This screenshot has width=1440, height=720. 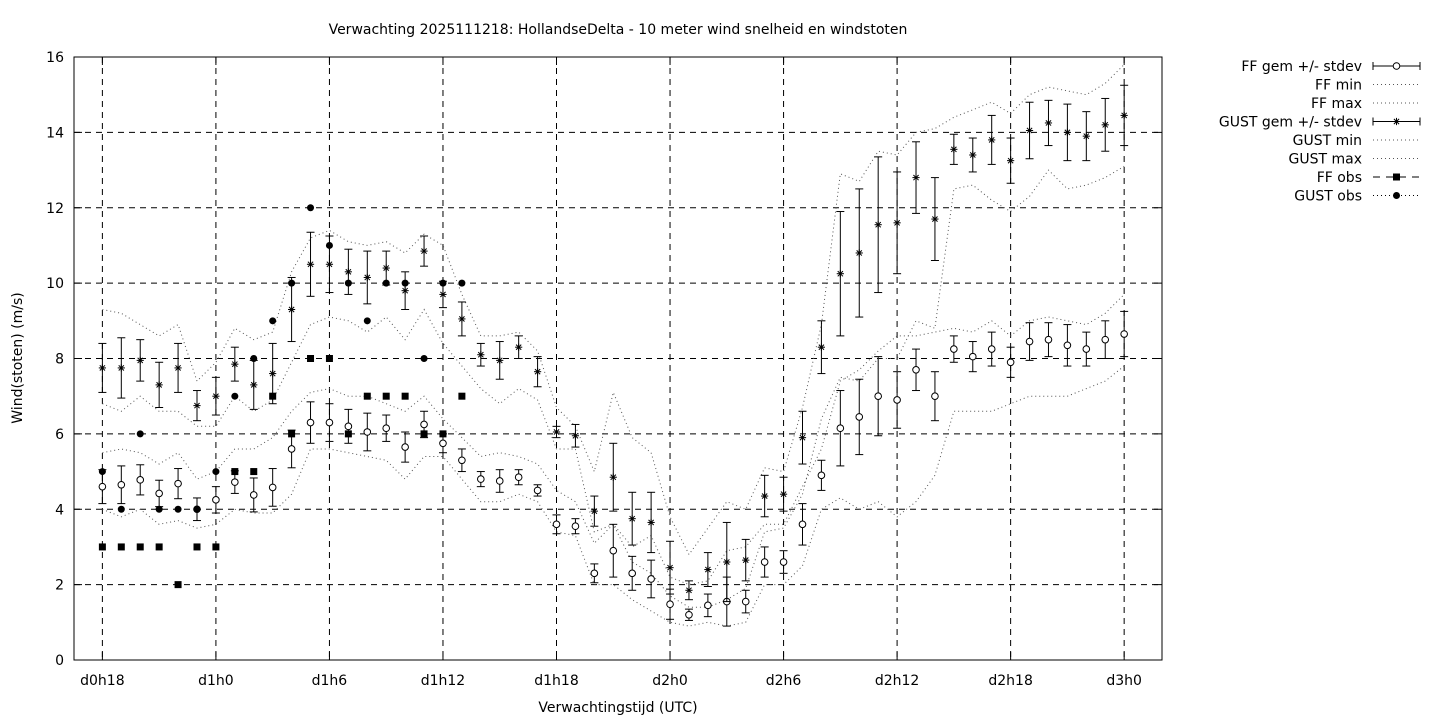 What do you see at coordinates (1010, 681) in the screenshot?
I see `x-tick-label: d2h18` at bounding box center [1010, 681].